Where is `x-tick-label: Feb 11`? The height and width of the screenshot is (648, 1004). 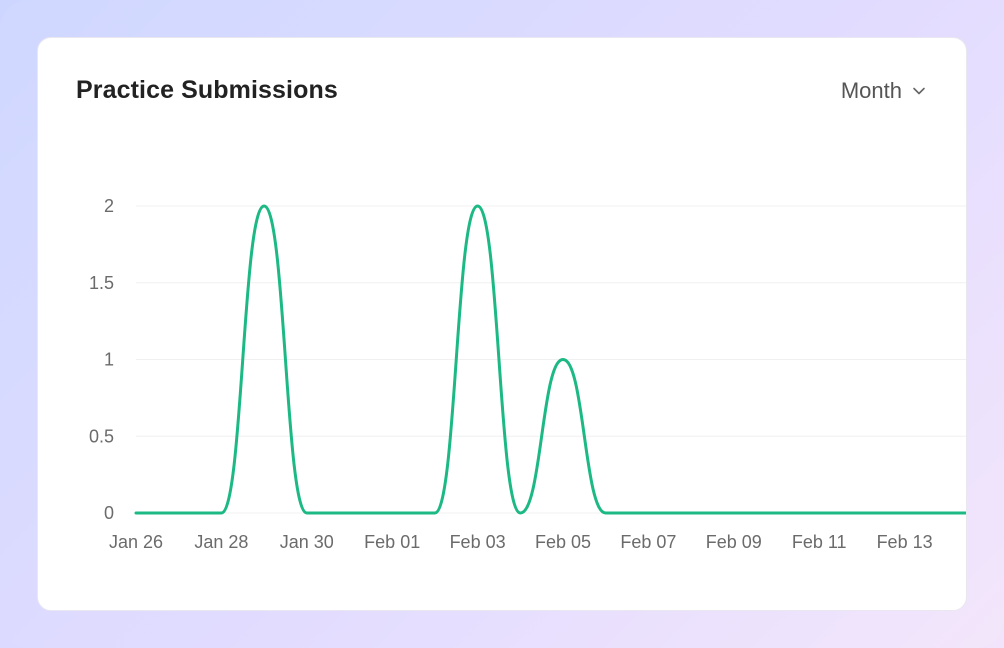
x-tick-label: Feb 11 is located at coordinates (819, 542).